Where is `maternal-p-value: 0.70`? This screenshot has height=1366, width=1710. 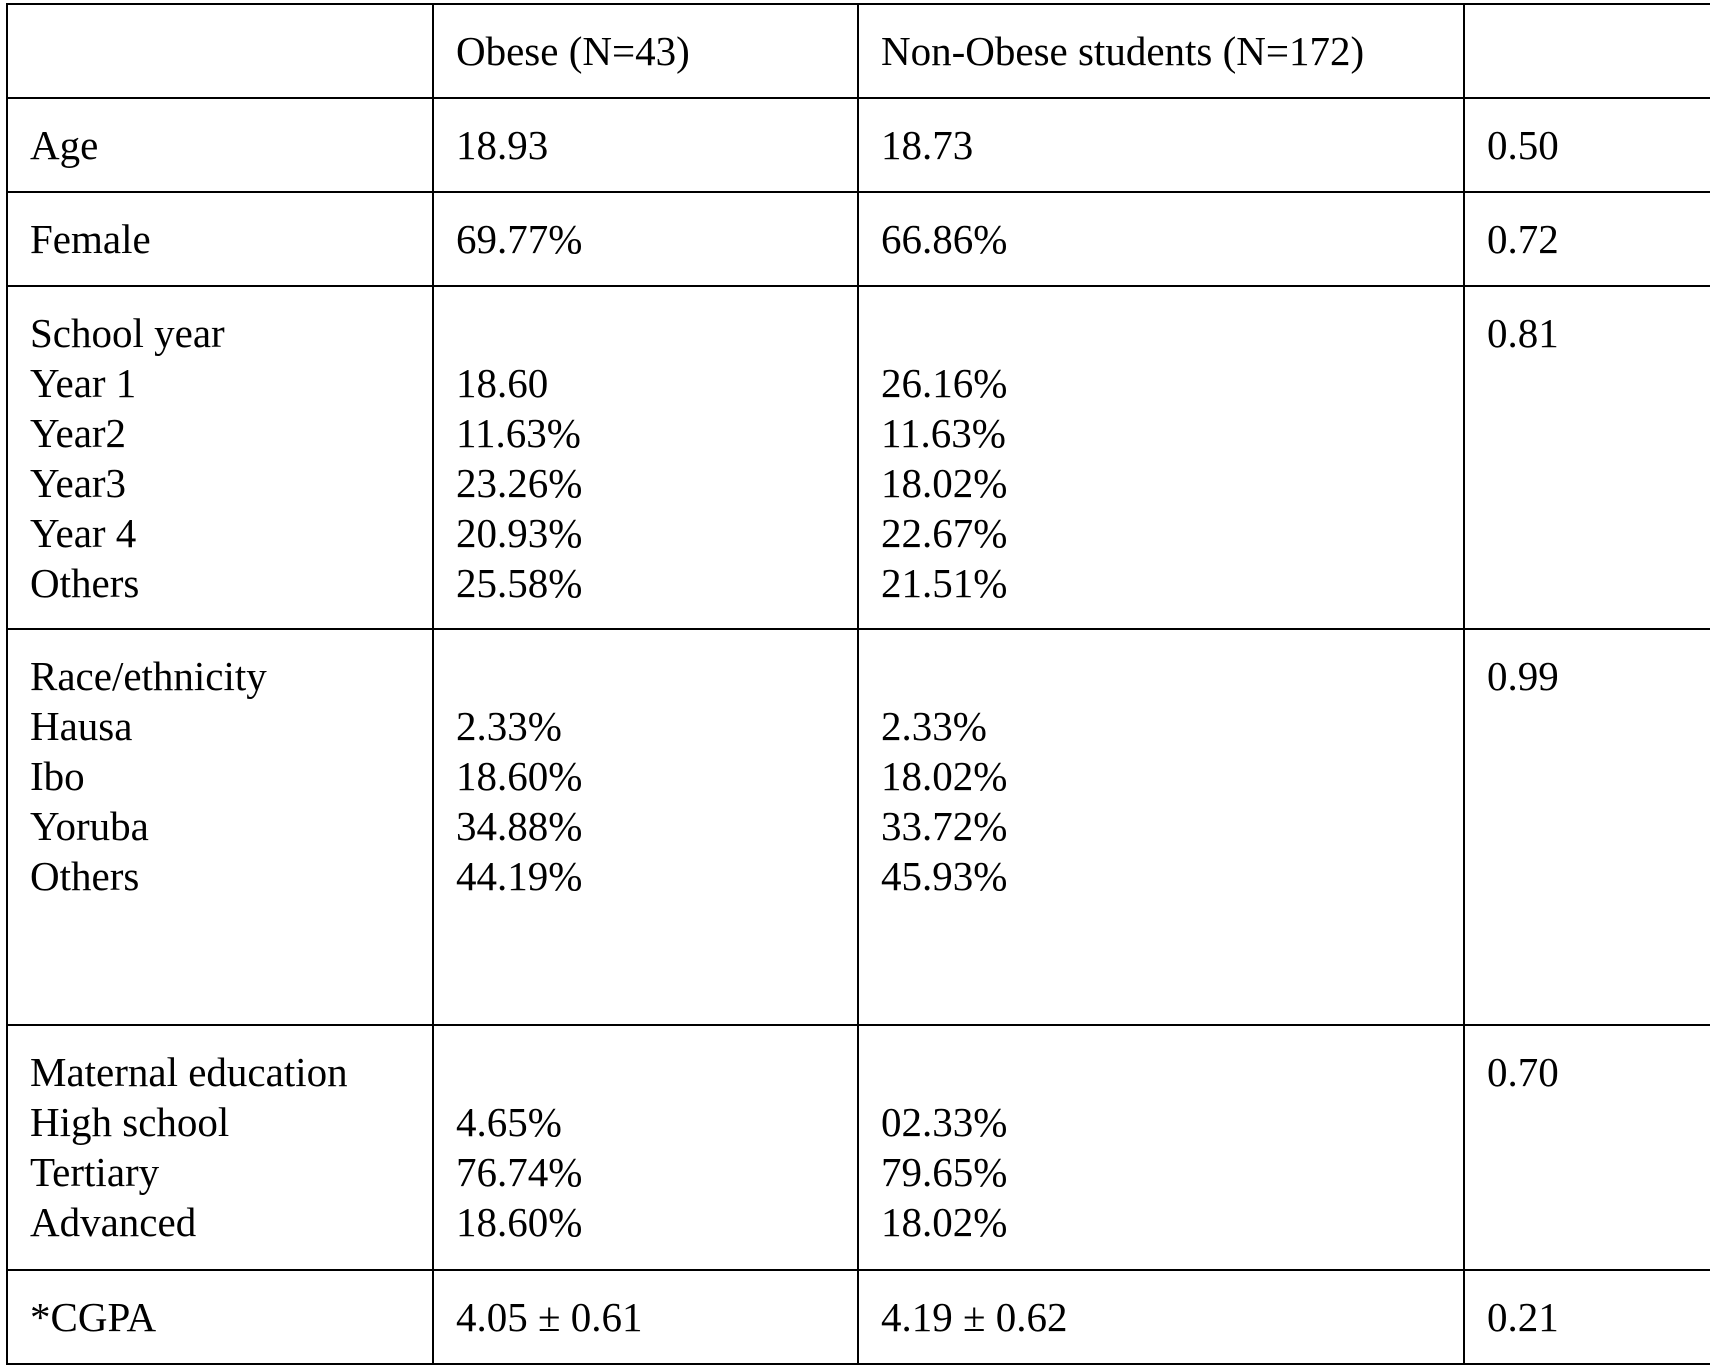
maternal-p-value: 0.70 is located at coordinates (1586, 1147).